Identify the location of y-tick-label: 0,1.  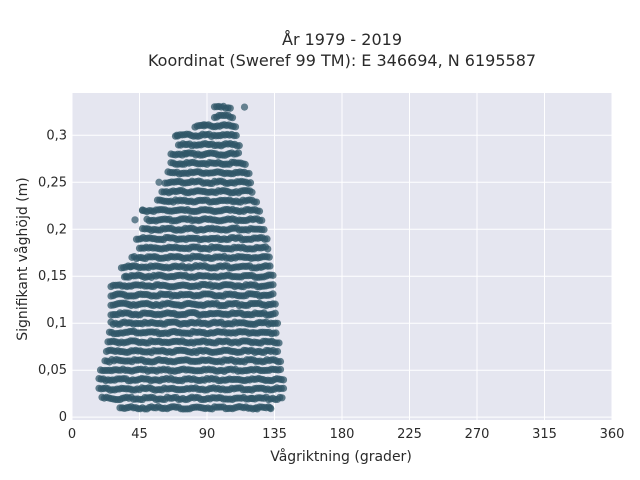
(56, 323).